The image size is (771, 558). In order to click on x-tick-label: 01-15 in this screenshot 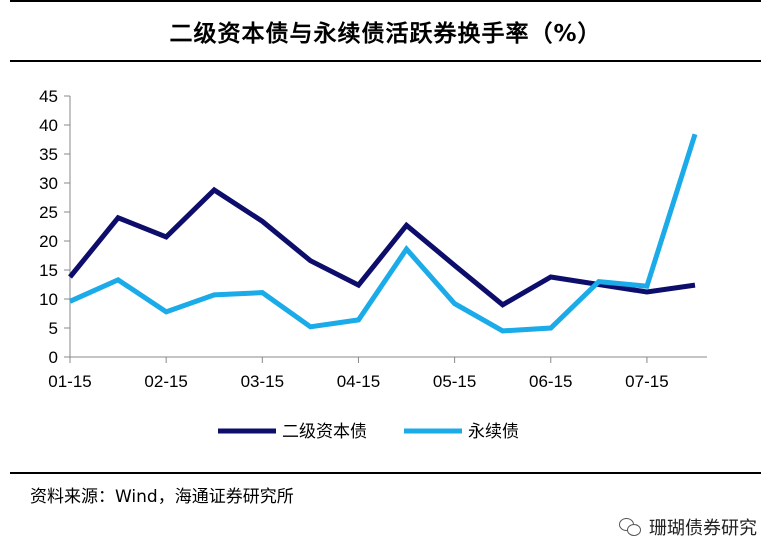, I will do `click(69, 381)`.